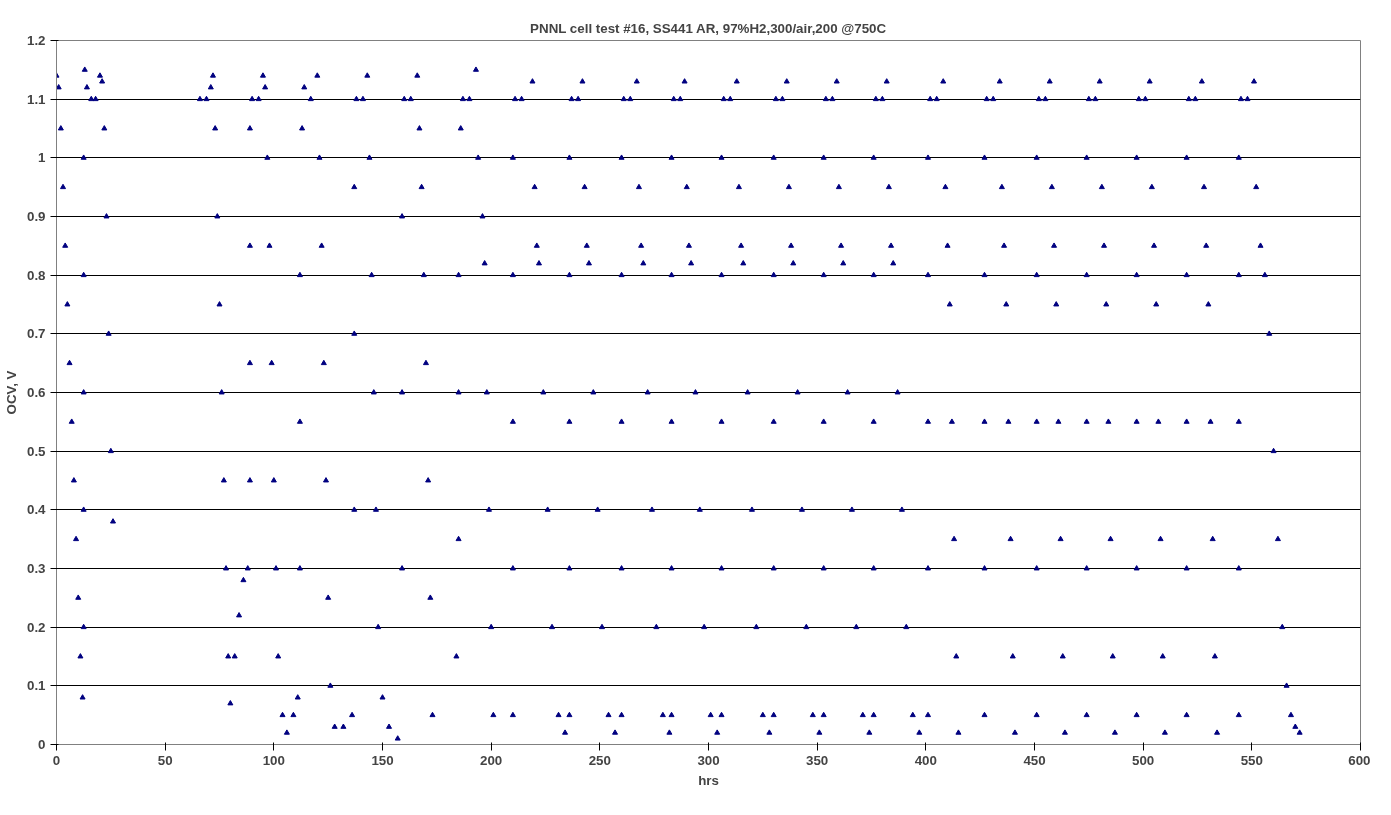  I want to click on x-tick-label: 200, so click(491, 760).